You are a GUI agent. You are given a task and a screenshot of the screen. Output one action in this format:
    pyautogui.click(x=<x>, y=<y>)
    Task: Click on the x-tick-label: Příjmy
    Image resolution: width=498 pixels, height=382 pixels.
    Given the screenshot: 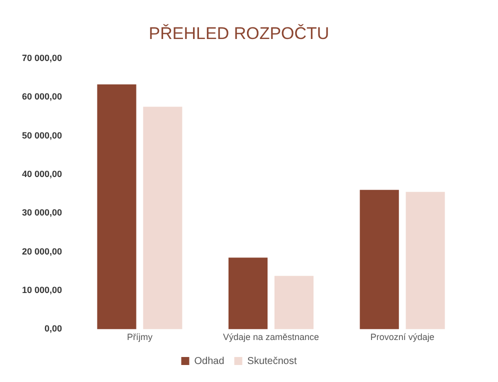 What is the action you would take?
    pyautogui.click(x=139, y=337)
    